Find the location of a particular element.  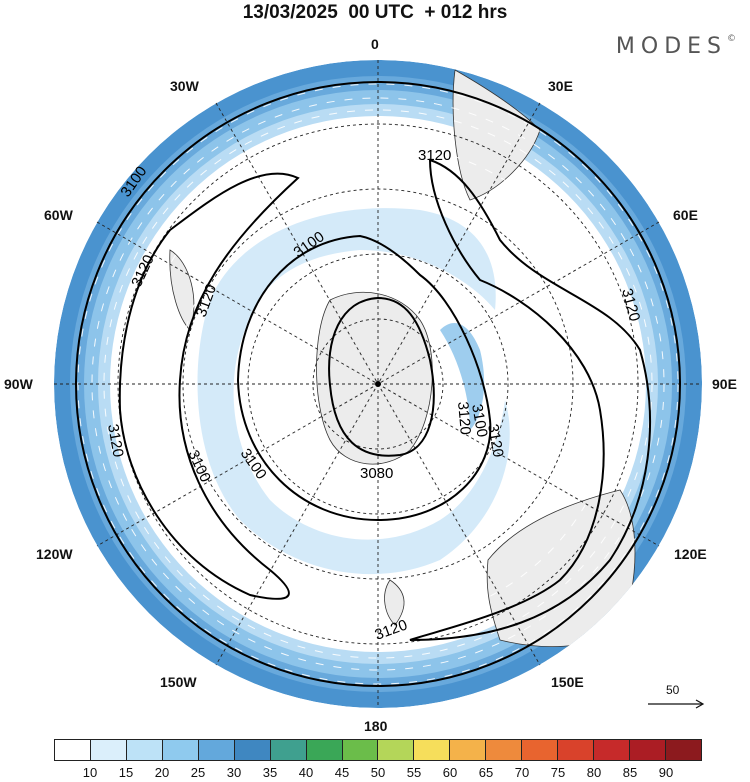

colorbar-tick-label: 50 is located at coordinates (378, 772).